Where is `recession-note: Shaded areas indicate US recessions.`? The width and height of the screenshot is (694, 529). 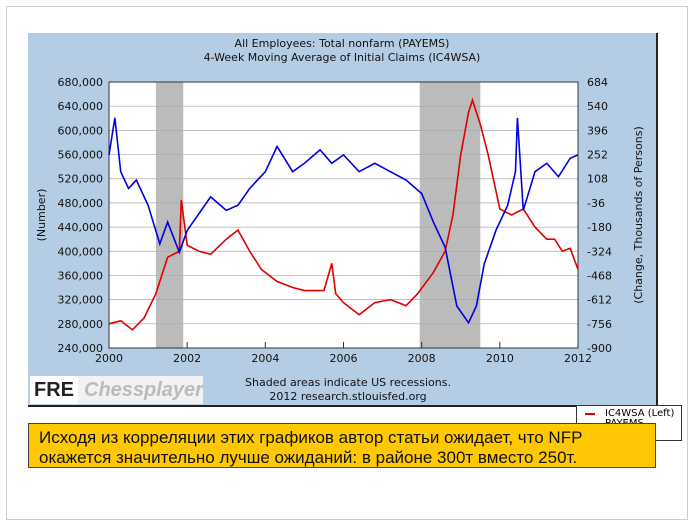
recession-note: Shaded areas indicate US recessions. is located at coordinates (348, 382).